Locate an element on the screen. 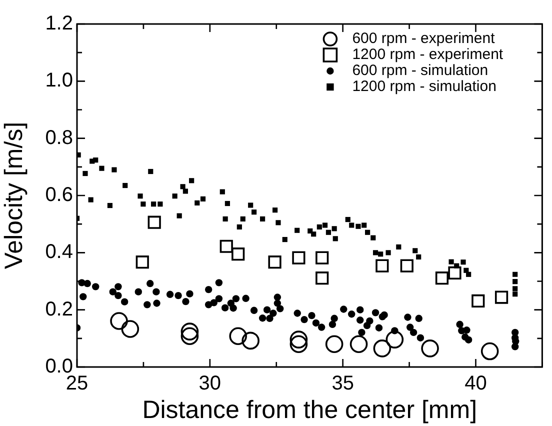 The width and height of the screenshot is (552, 426). y-axis-title: Velocity [m/s] is located at coordinates (14, 196).